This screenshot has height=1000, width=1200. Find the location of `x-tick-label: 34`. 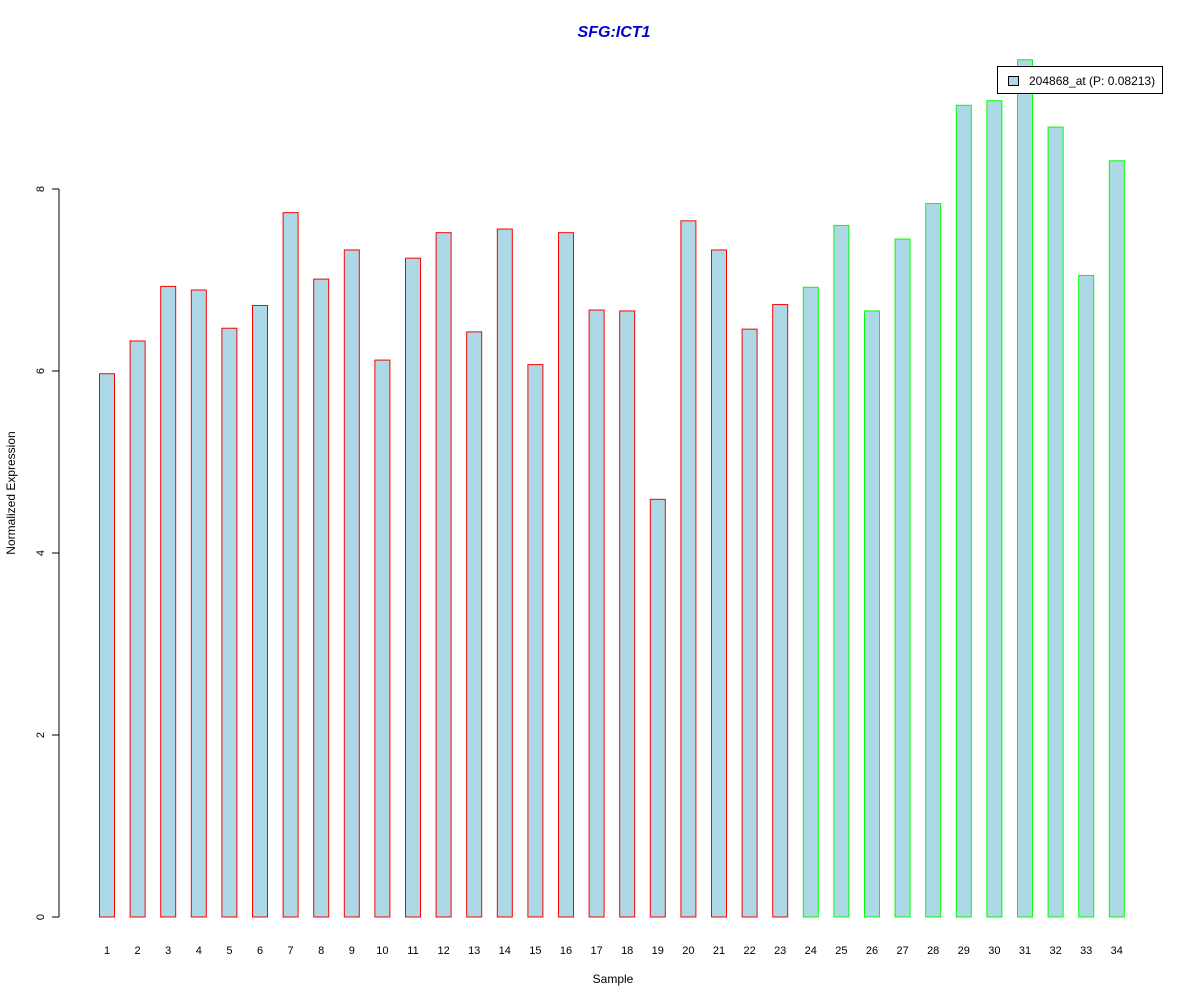

x-tick-label: 34 is located at coordinates (1117, 951).